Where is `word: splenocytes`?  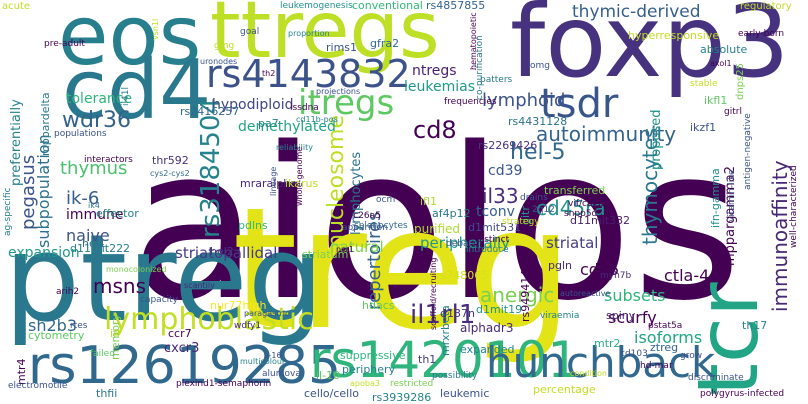
word: splenocytes is located at coordinates (381, 226).